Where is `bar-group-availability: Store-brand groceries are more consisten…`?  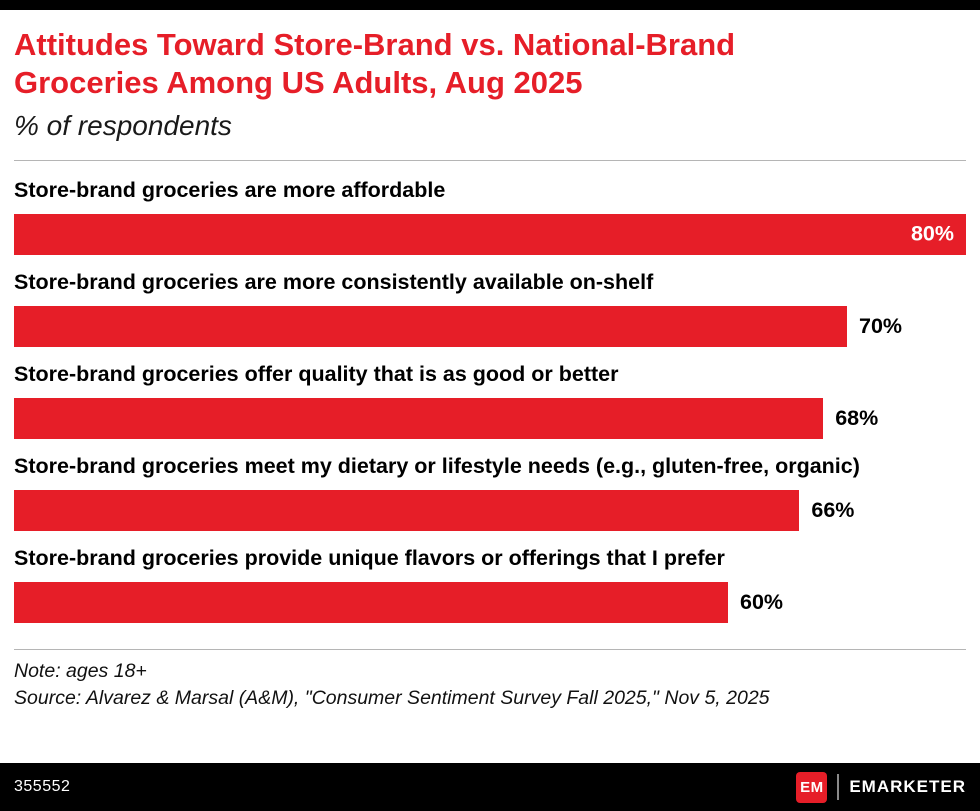
bar-group-availability: Store-brand groceries are more consisten… is located at coordinates (490, 308).